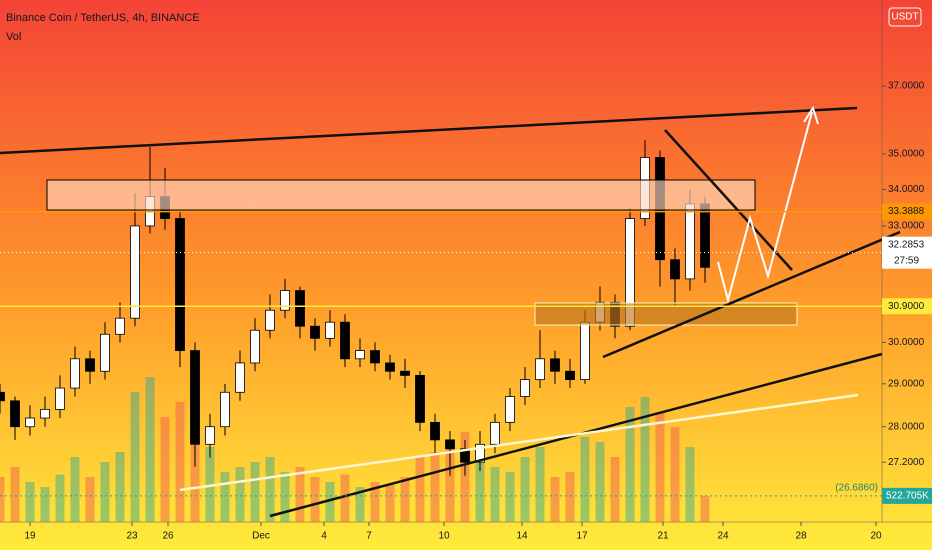 This screenshot has height=550, width=932. I want to click on volume-label-box, so click(907, 495).